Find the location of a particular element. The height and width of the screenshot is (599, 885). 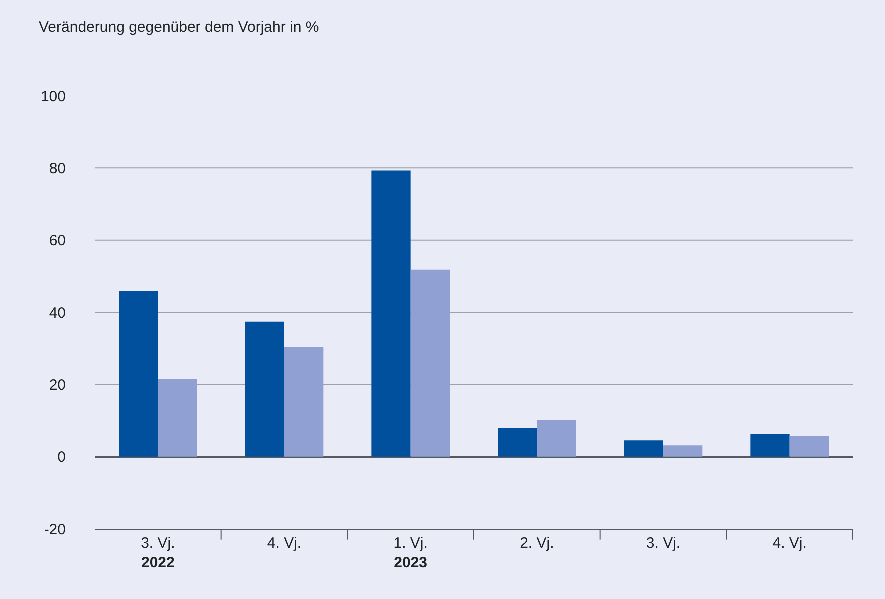

x-tick-label: 2. Vj. is located at coordinates (537, 543).